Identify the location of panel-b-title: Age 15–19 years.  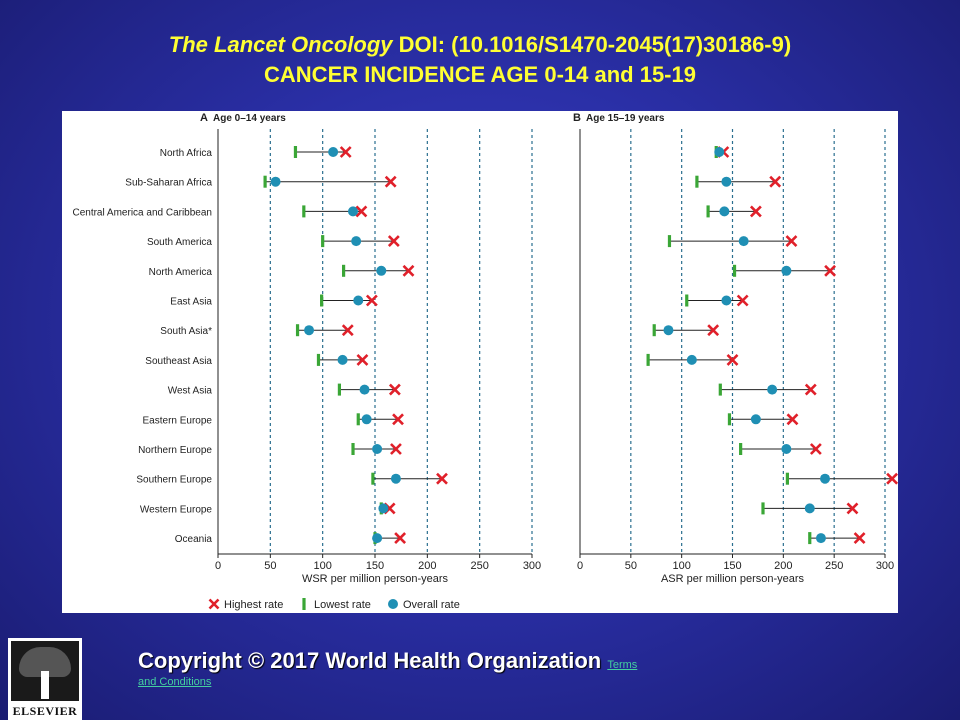
(625, 118).